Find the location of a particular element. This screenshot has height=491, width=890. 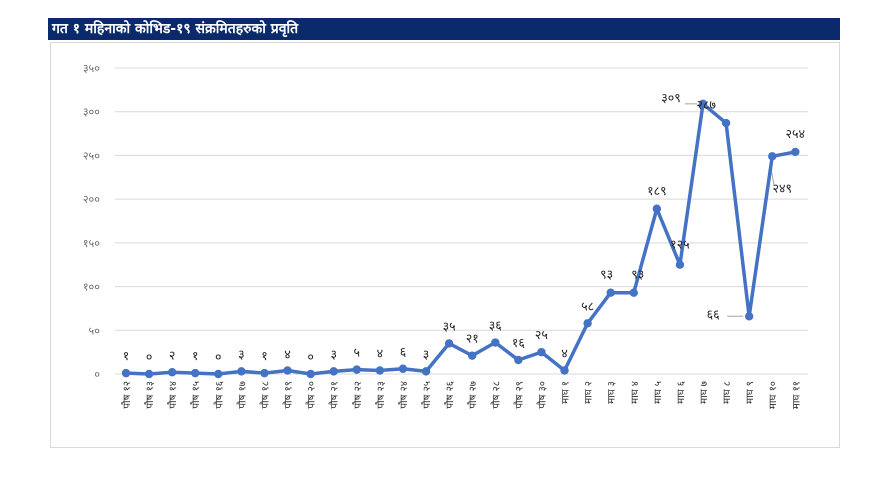

x-tick-label: माघ ३ is located at coordinates (612, 392).